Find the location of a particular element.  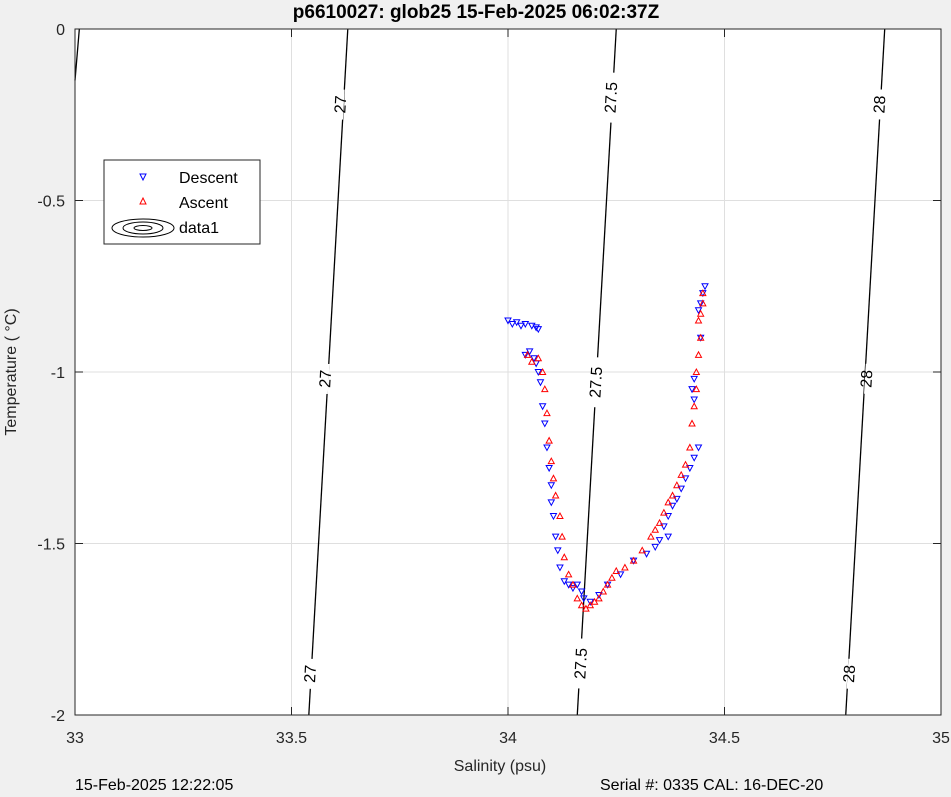

footer-timestamp: 15-Feb-2025 12:22:05 is located at coordinates (154, 784).